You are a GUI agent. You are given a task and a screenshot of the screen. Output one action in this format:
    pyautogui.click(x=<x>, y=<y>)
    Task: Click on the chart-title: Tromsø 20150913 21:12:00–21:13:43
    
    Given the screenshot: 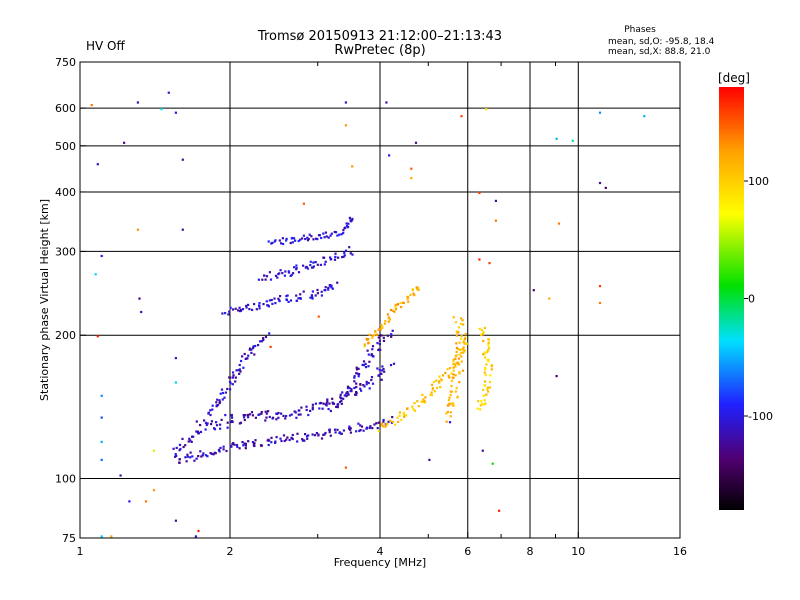 What is the action you would take?
    pyautogui.click(x=379, y=36)
    